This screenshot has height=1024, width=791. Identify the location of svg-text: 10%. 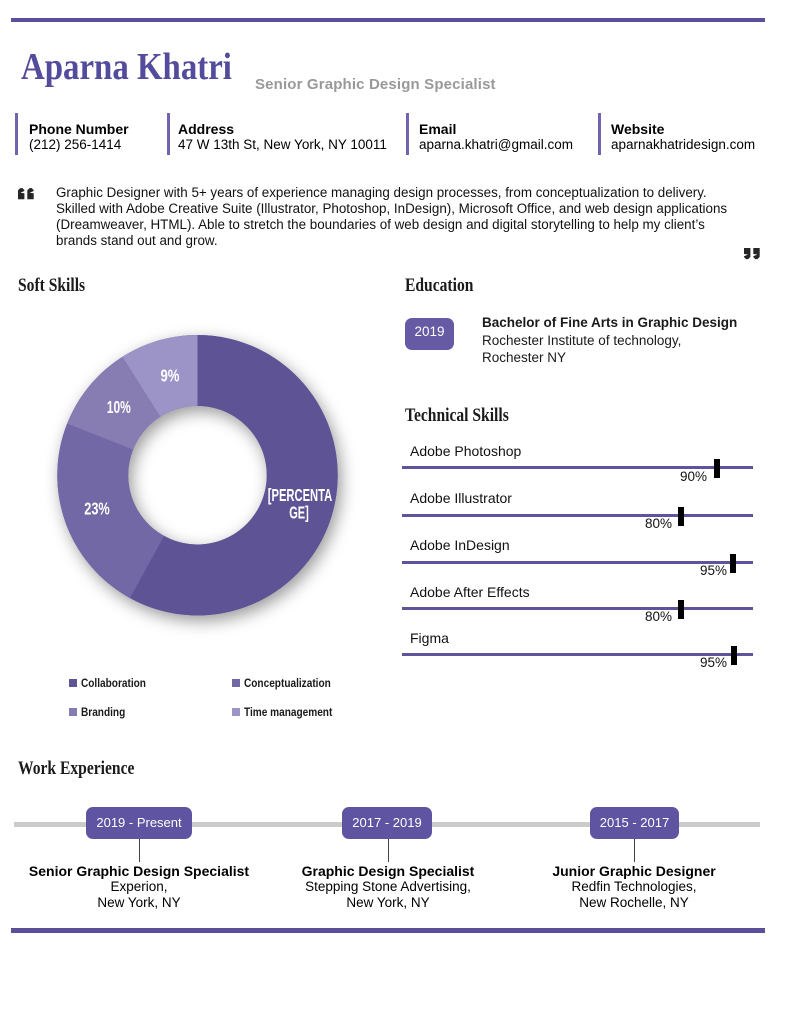
(119, 407).